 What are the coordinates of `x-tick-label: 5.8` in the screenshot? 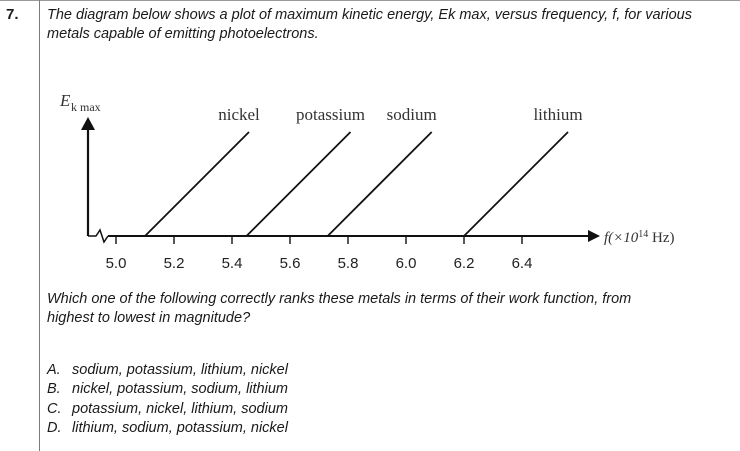 It's located at (348, 263).